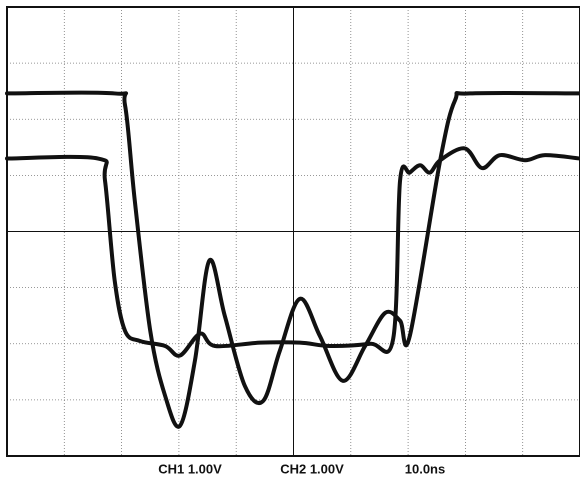 Image resolution: width=580 pixels, height=491 pixels. I want to click on timebase-label: 10.0ns, so click(425, 468).